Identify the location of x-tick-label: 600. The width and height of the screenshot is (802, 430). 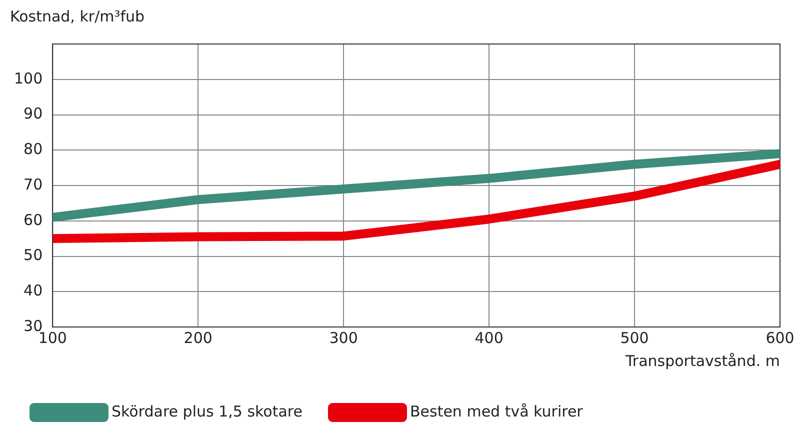
(780, 337).